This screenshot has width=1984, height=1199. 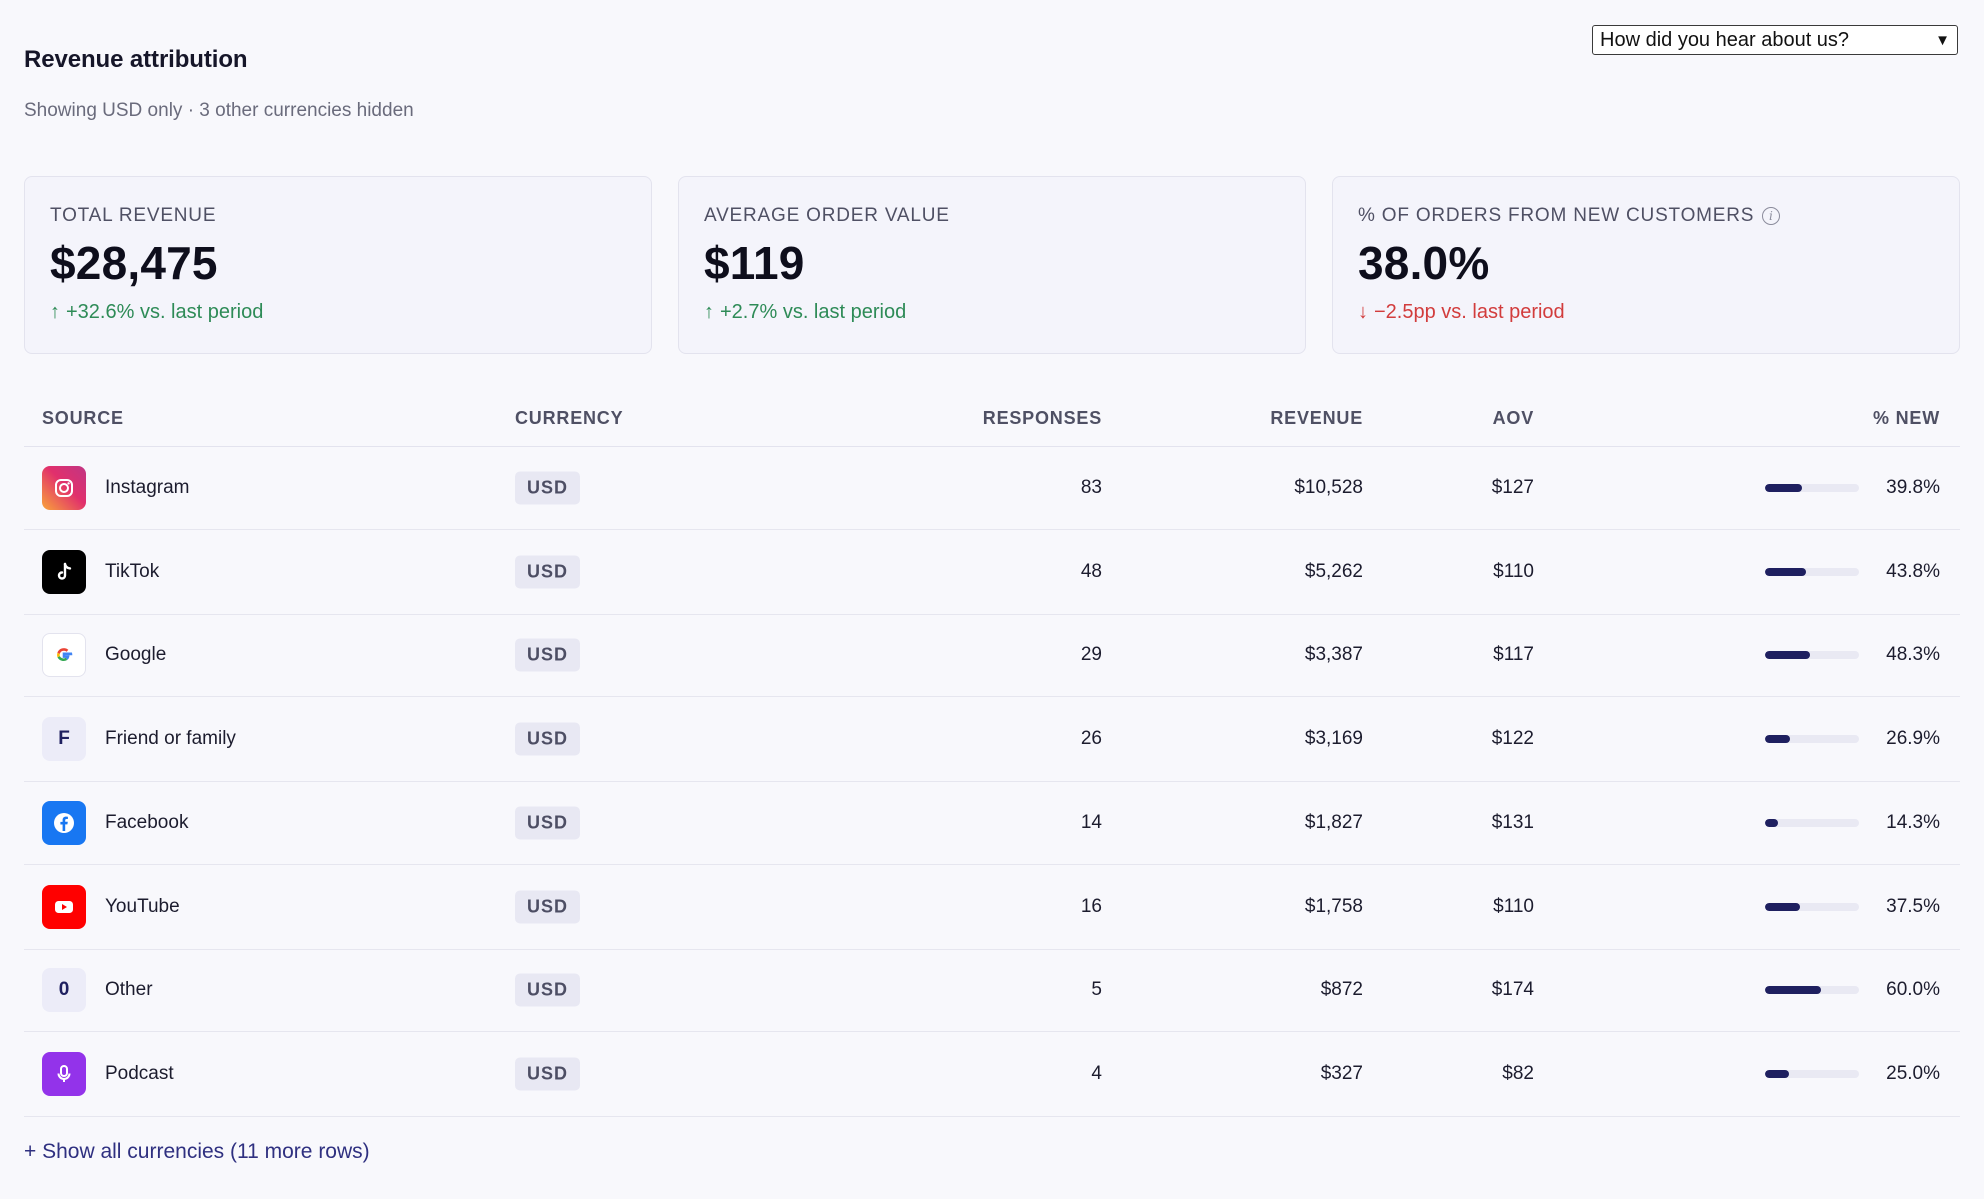 What do you see at coordinates (827, 215) in the screenshot?
I see `kpi-label: AVERAGE ORDER VALUE` at bounding box center [827, 215].